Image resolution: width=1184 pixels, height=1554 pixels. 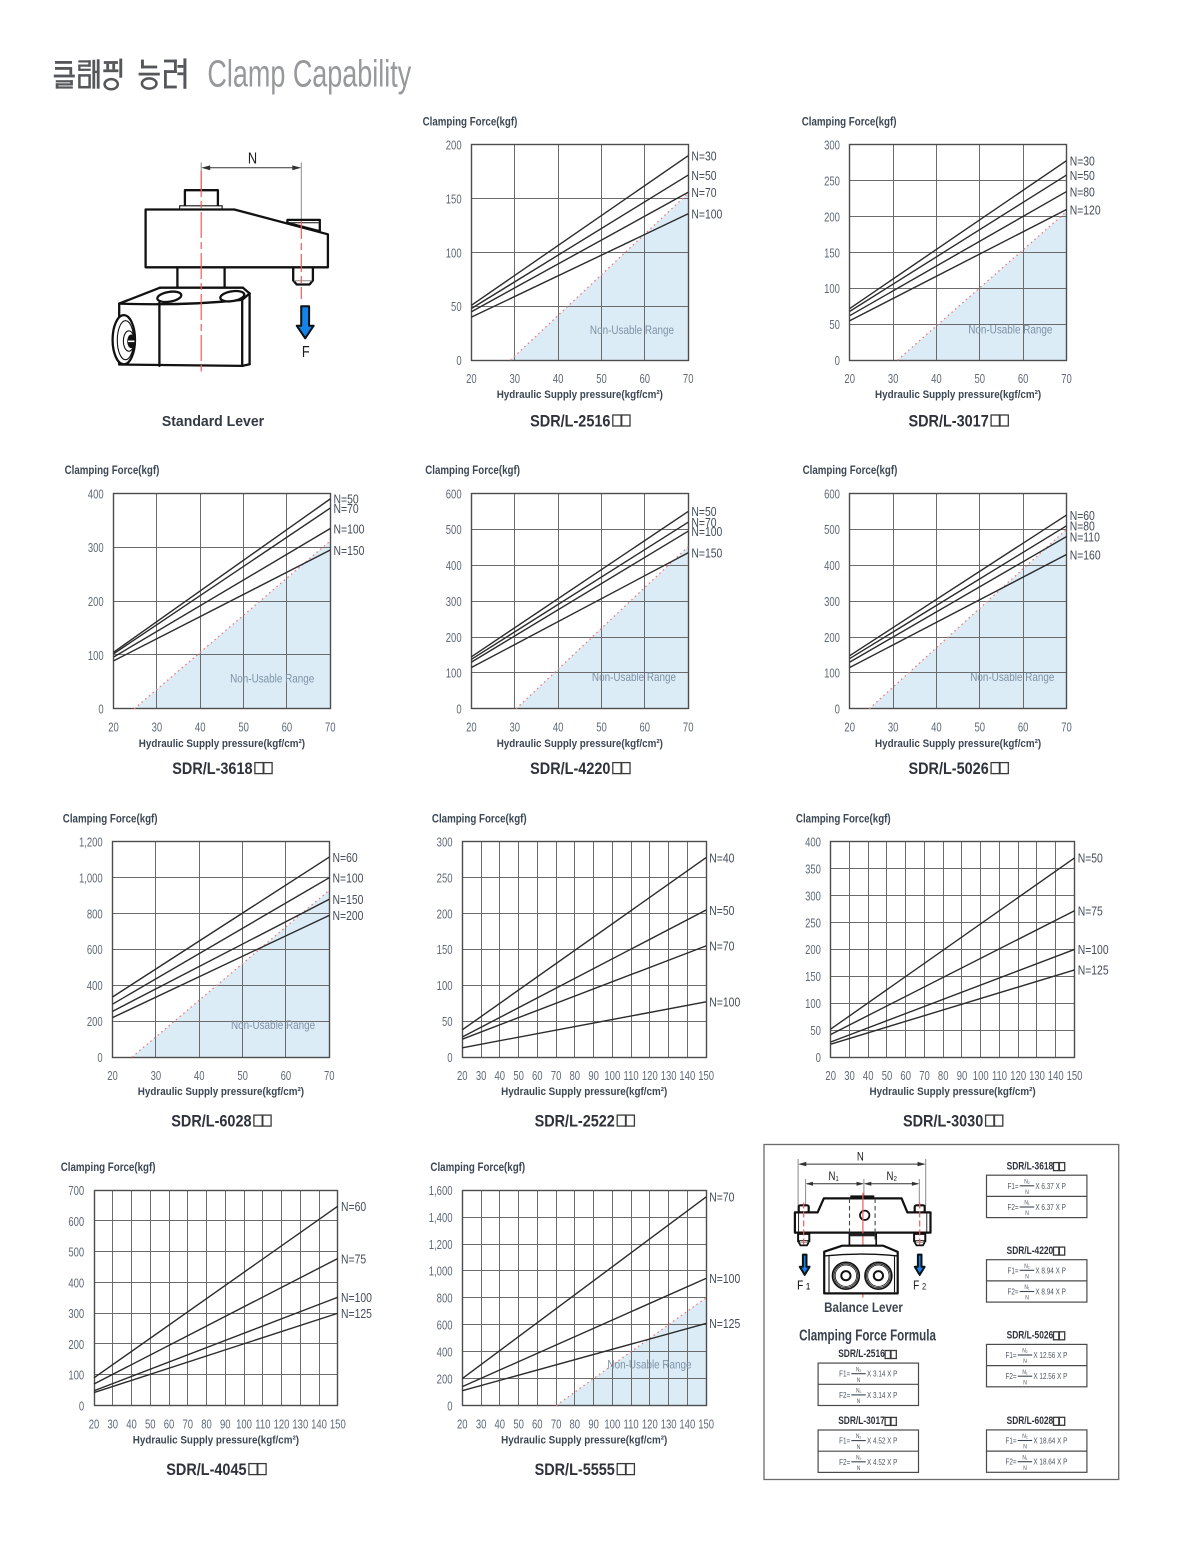 What do you see at coordinates (1030, 1421) in the screenshot?
I see `svg-text: SDR/L-6028` at bounding box center [1030, 1421].